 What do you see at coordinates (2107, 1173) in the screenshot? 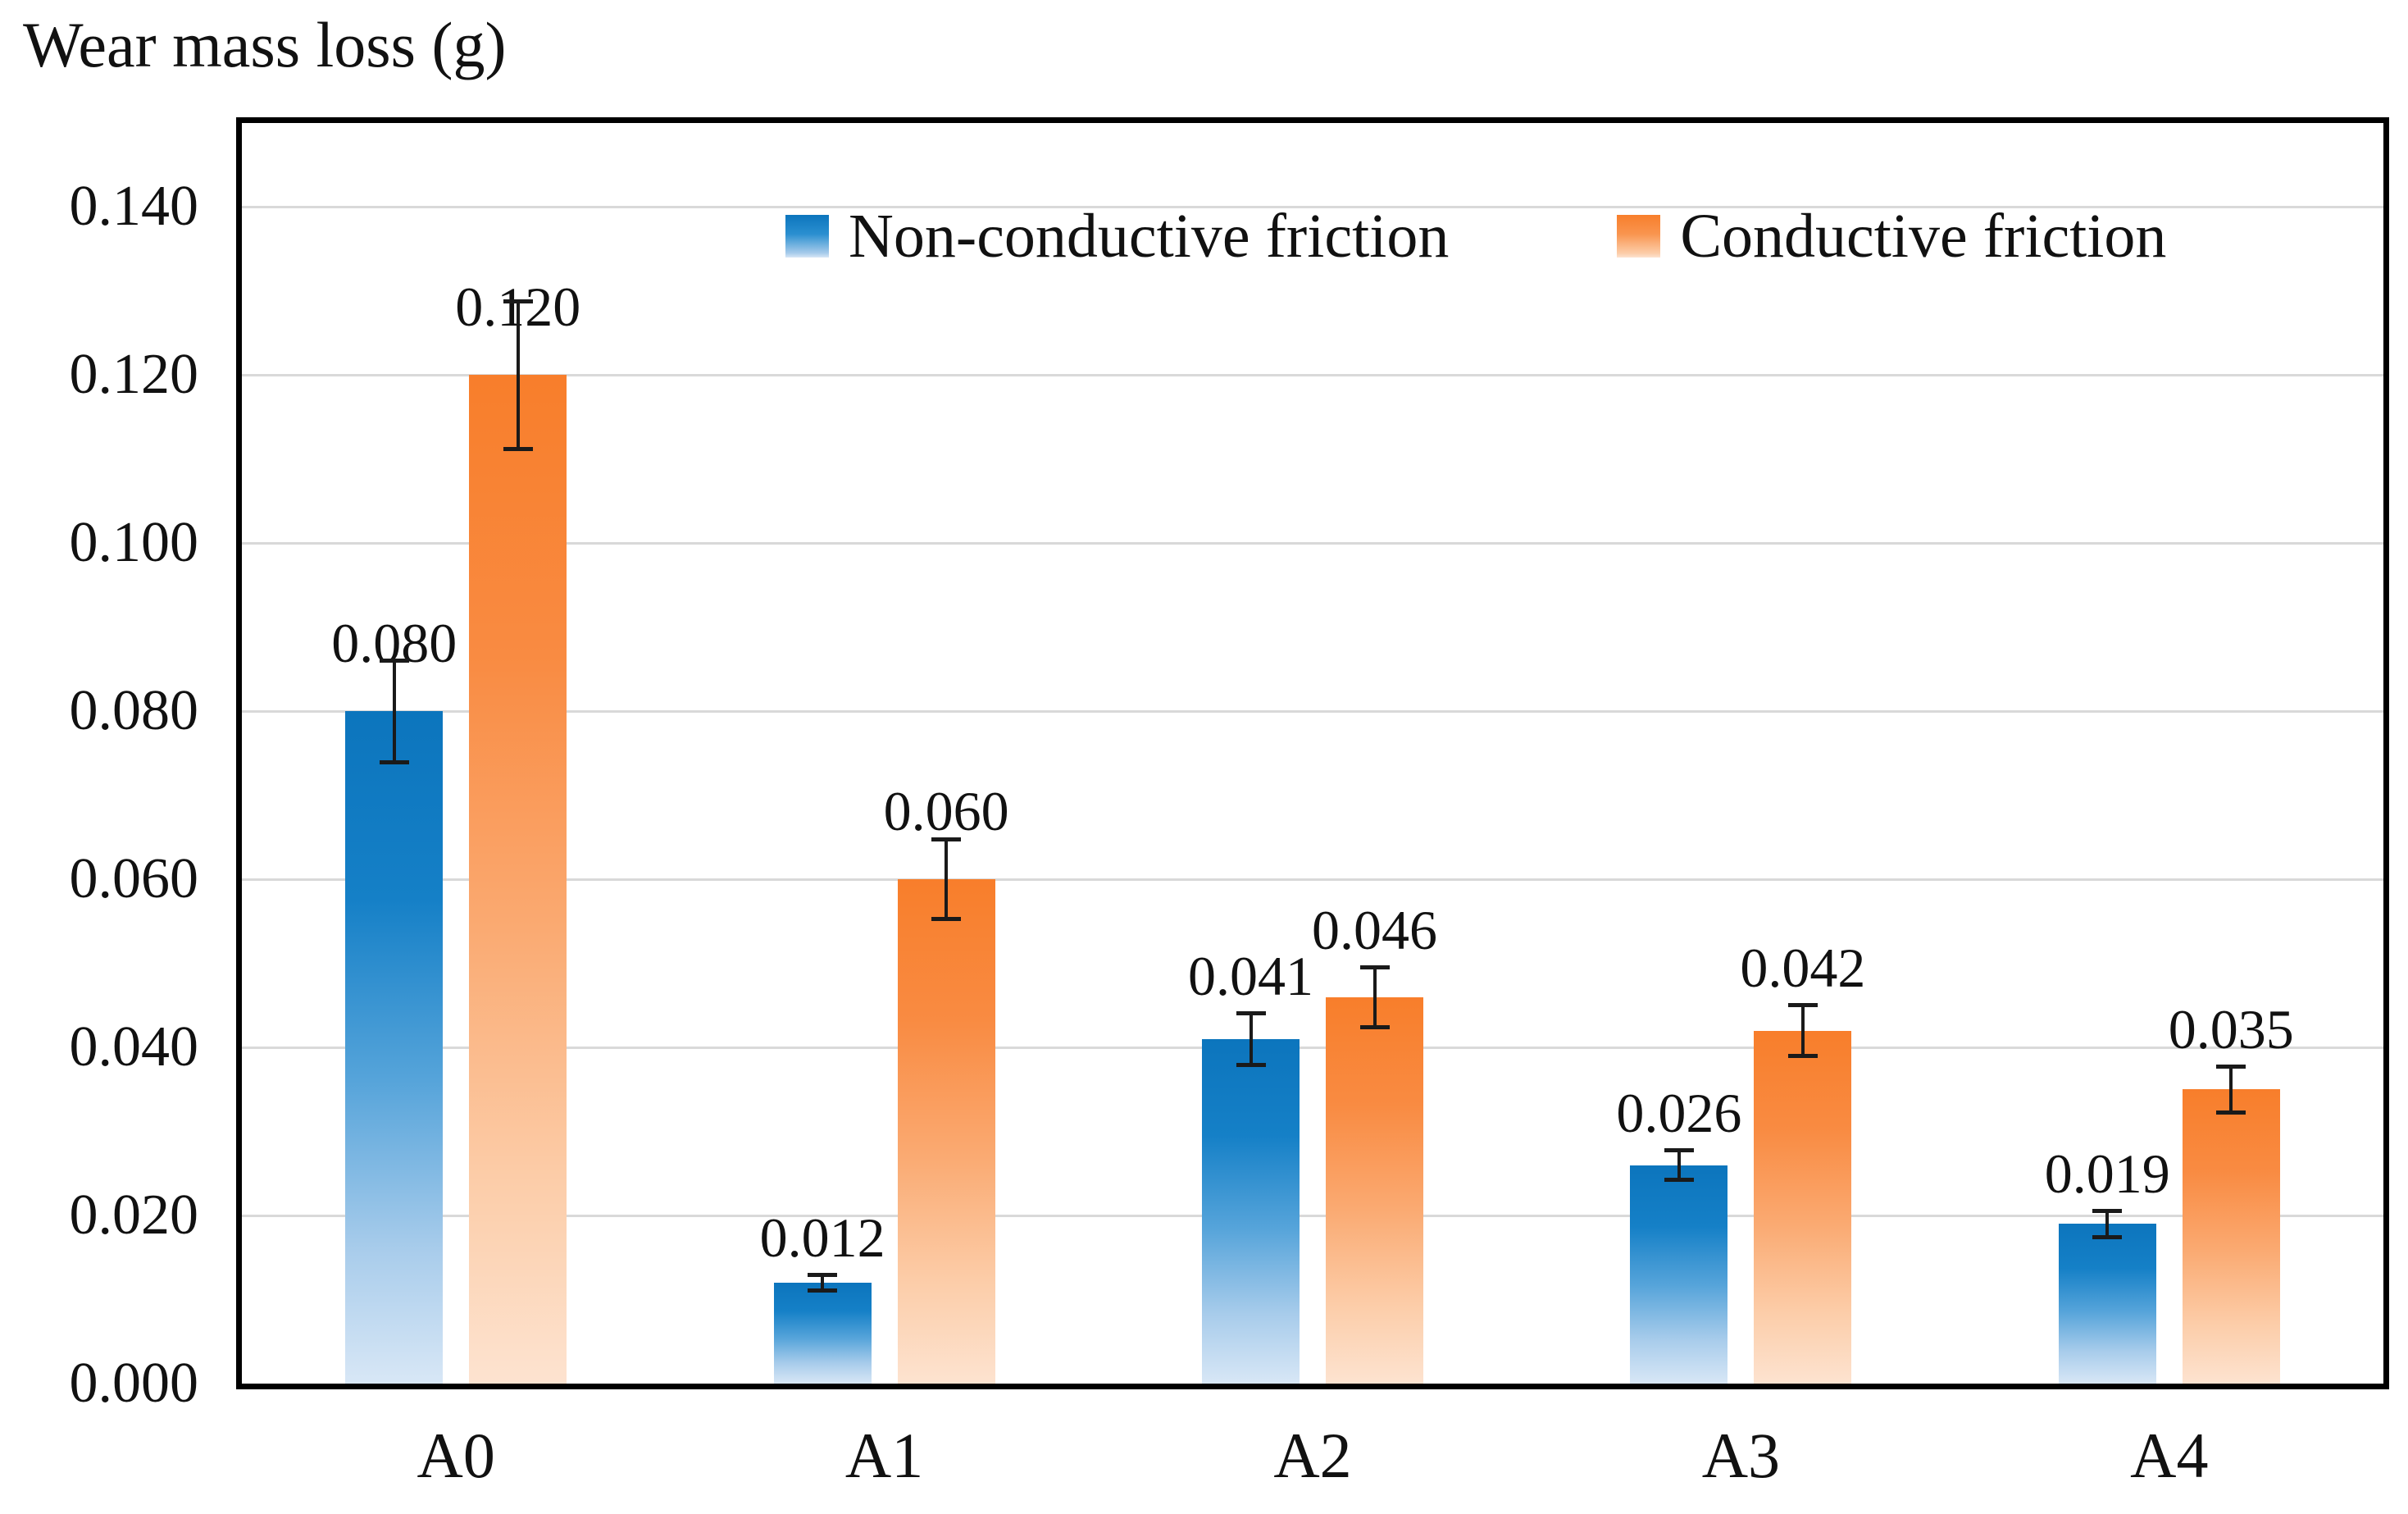
I see `data-label-A4-series-0: 0.019` at bounding box center [2107, 1173].